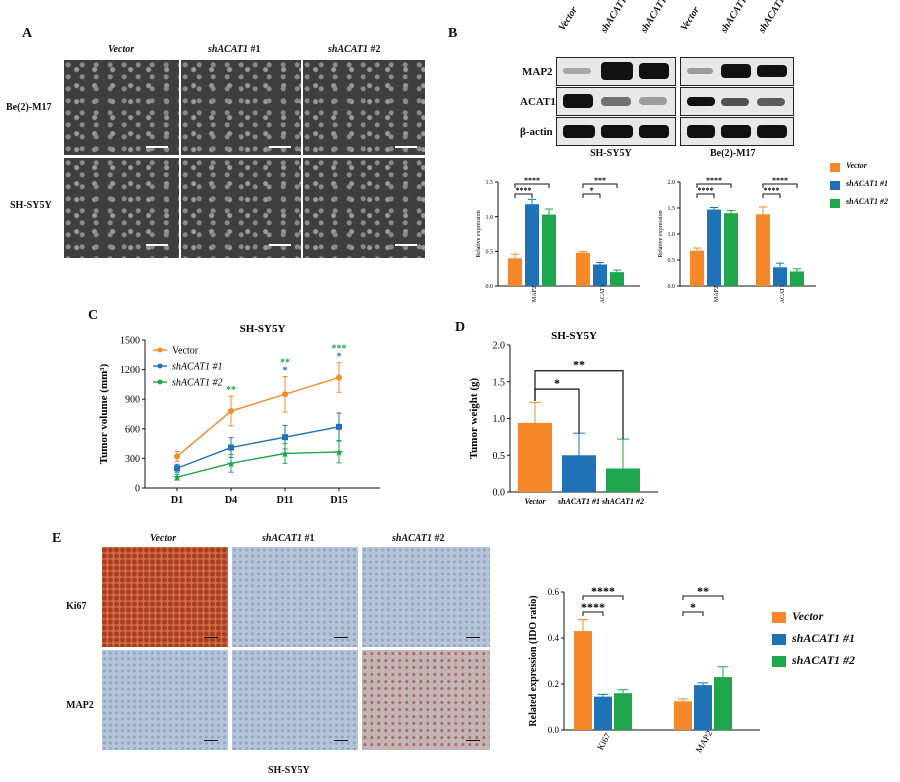 The width and height of the screenshot is (900, 782). Describe the element at coordinates (537, 72) in the screenshot. I see `blot-row-map2: MAP2` at that location.